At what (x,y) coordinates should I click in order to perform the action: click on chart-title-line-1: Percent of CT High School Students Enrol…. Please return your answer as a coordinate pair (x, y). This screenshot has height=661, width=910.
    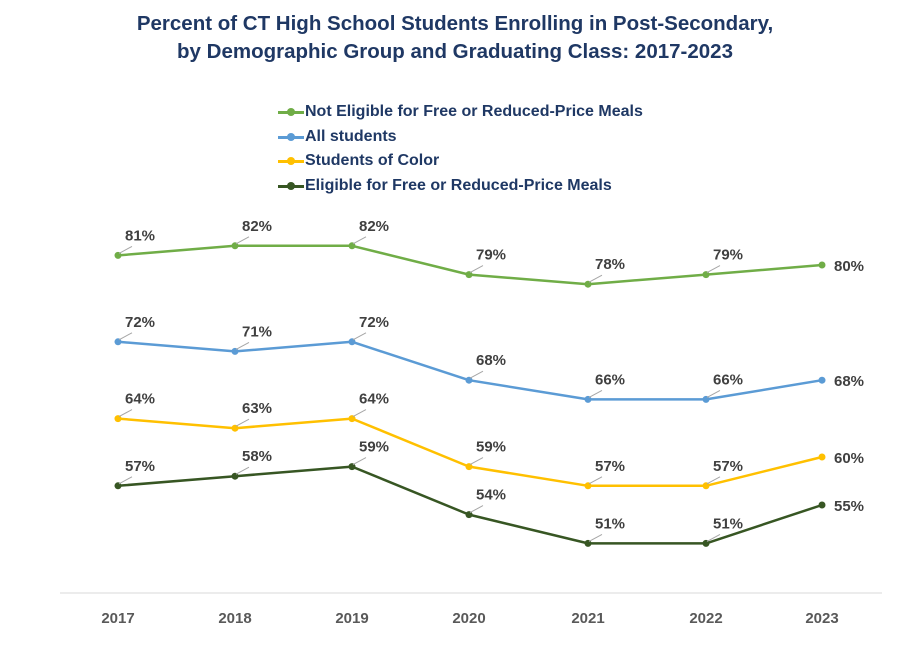
    Looking at the image, I should click on (455, 23).